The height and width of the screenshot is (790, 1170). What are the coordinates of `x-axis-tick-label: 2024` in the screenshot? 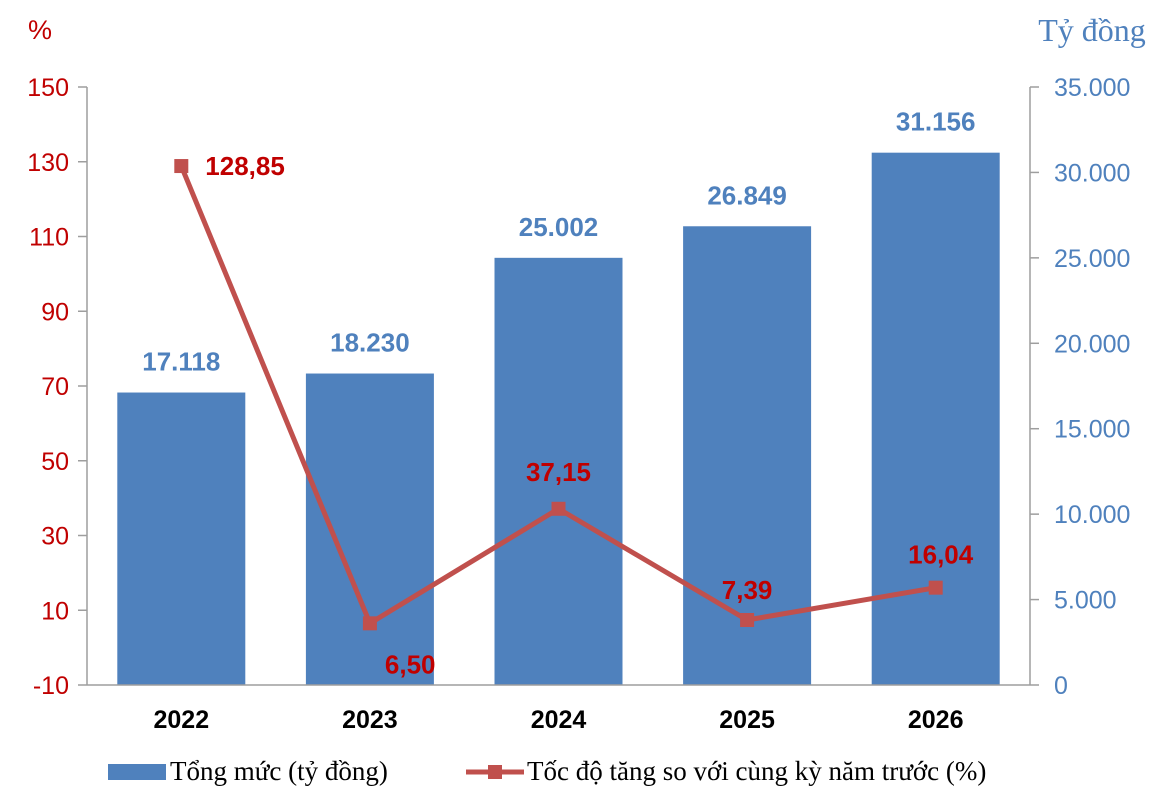 It's located at (559, 720).